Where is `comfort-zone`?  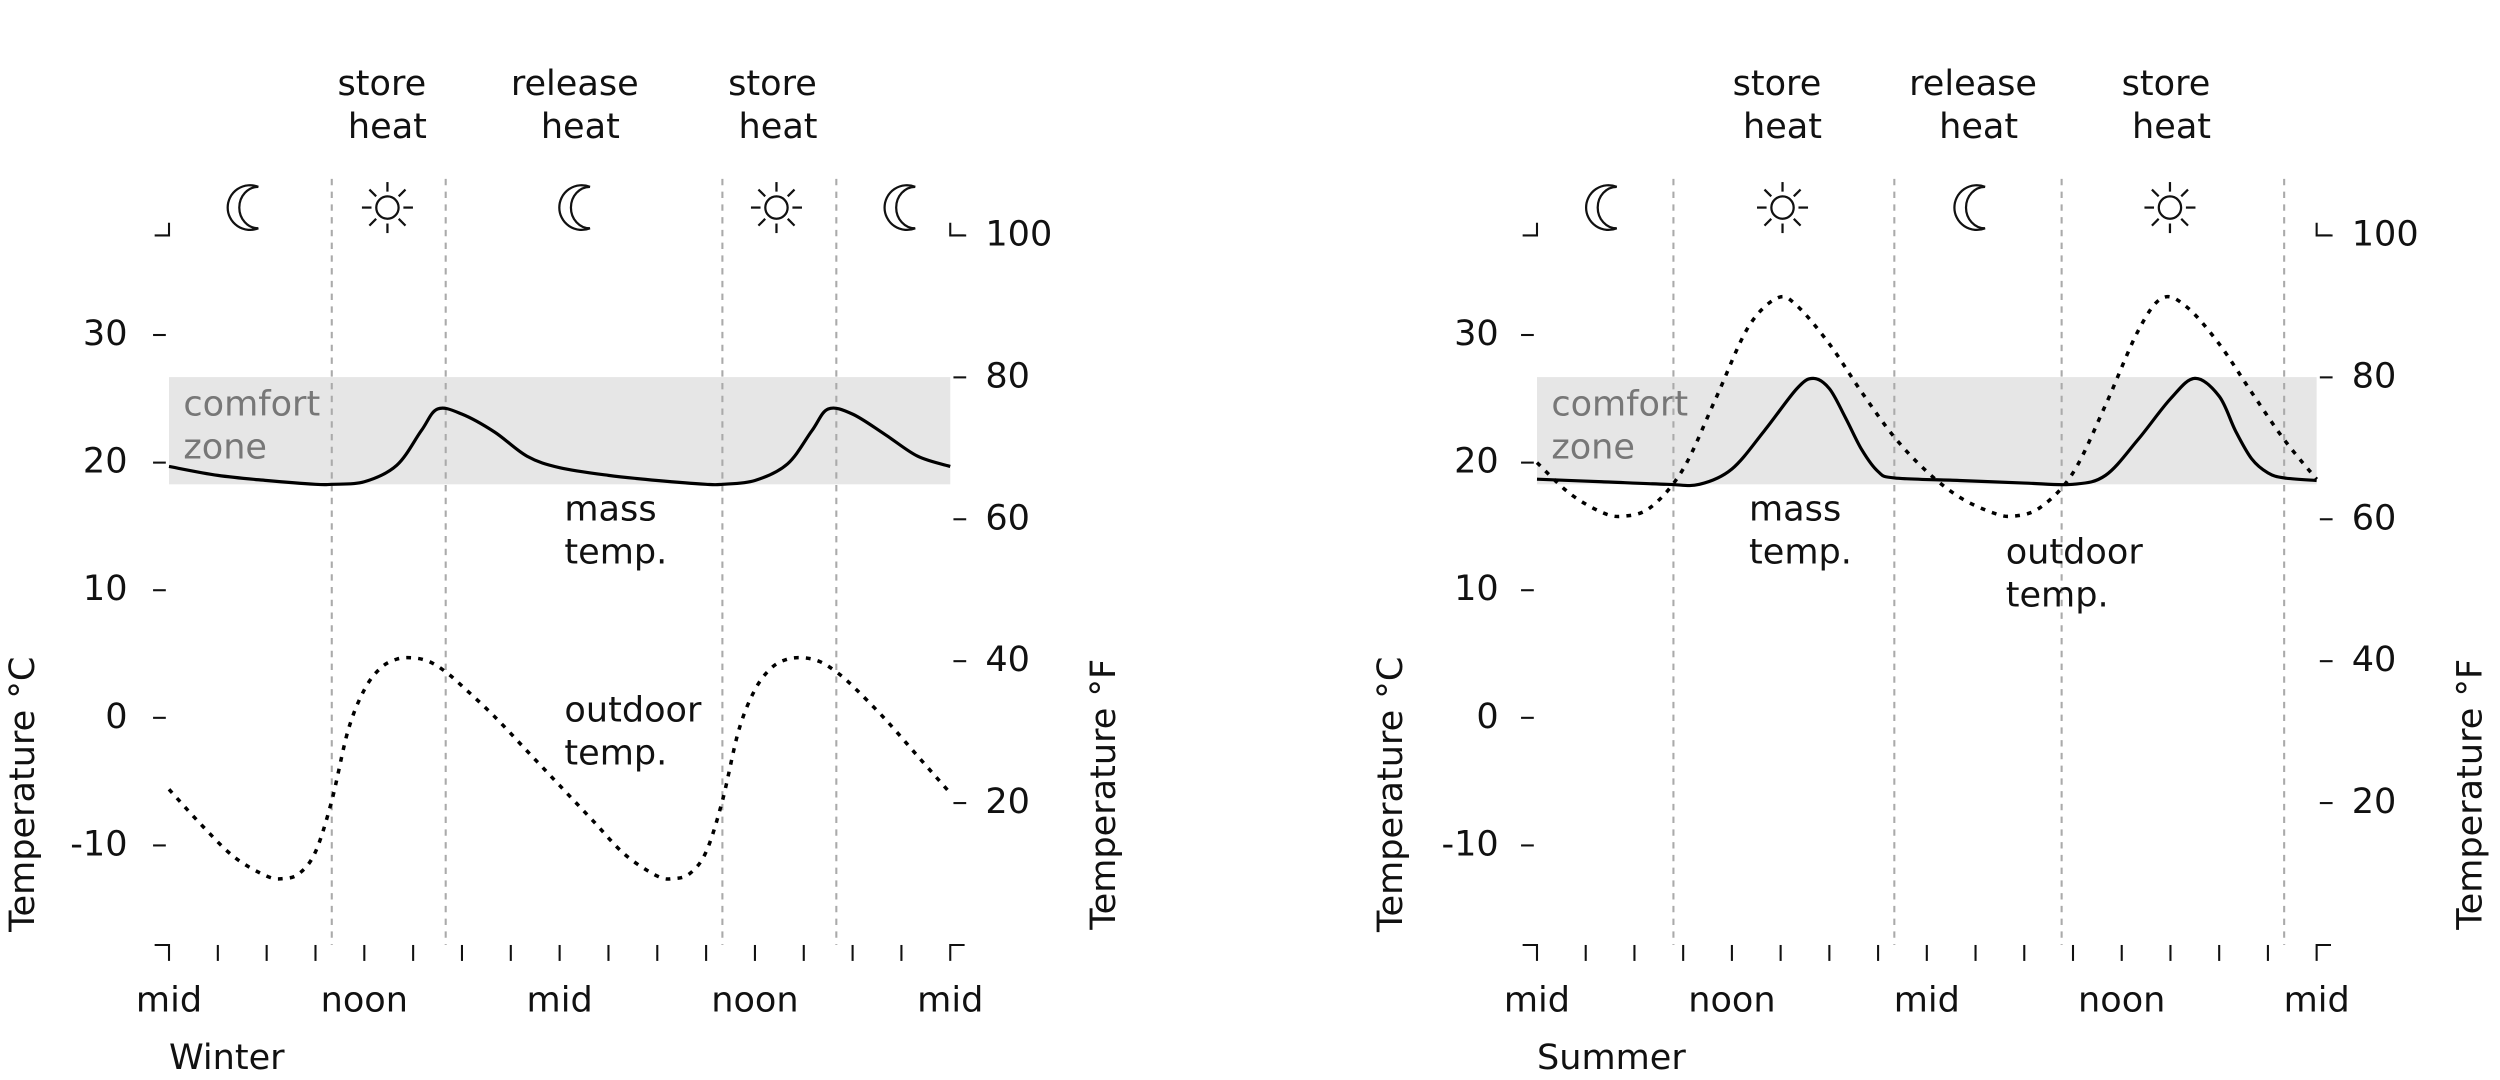 comfort-zone is located at coordinates (1926, 431).